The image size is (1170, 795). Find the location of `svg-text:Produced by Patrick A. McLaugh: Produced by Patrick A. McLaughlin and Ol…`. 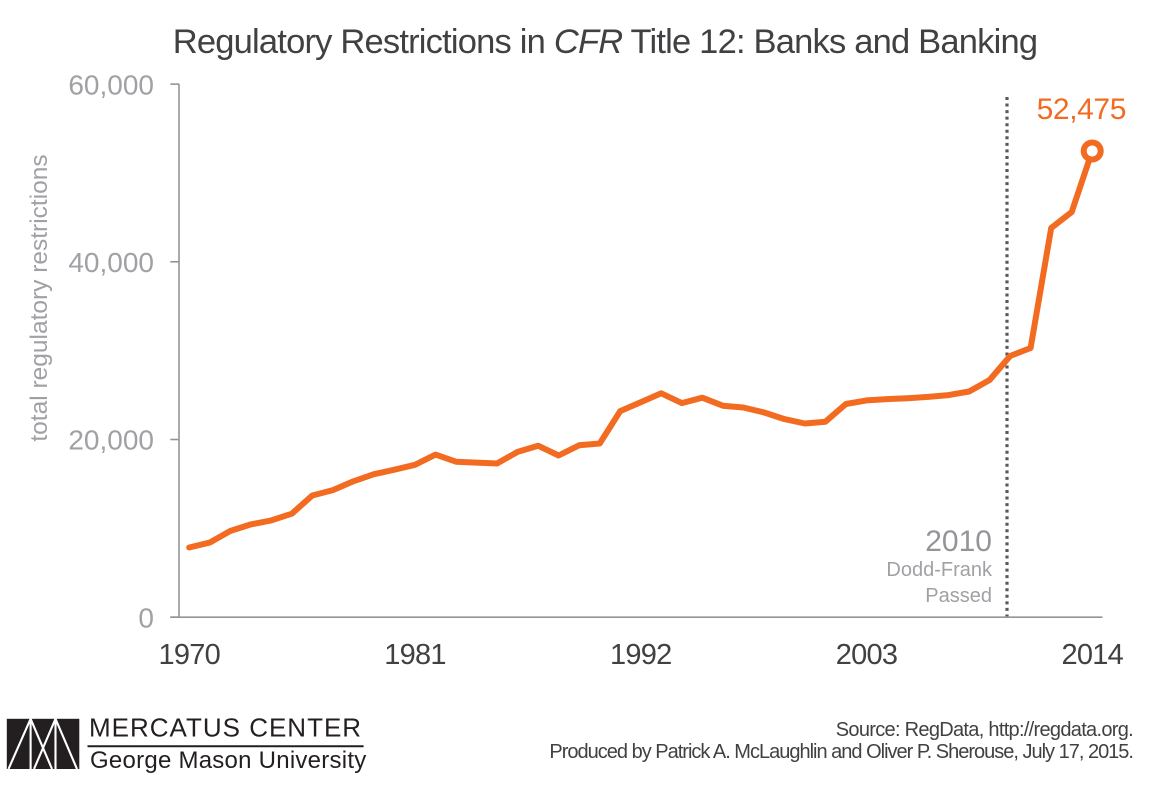

svg-text:Produced by Patrick A. McLaugh: Produced by Patrick A. McLaughlin and Ol… is located at coordinates (841, 752).